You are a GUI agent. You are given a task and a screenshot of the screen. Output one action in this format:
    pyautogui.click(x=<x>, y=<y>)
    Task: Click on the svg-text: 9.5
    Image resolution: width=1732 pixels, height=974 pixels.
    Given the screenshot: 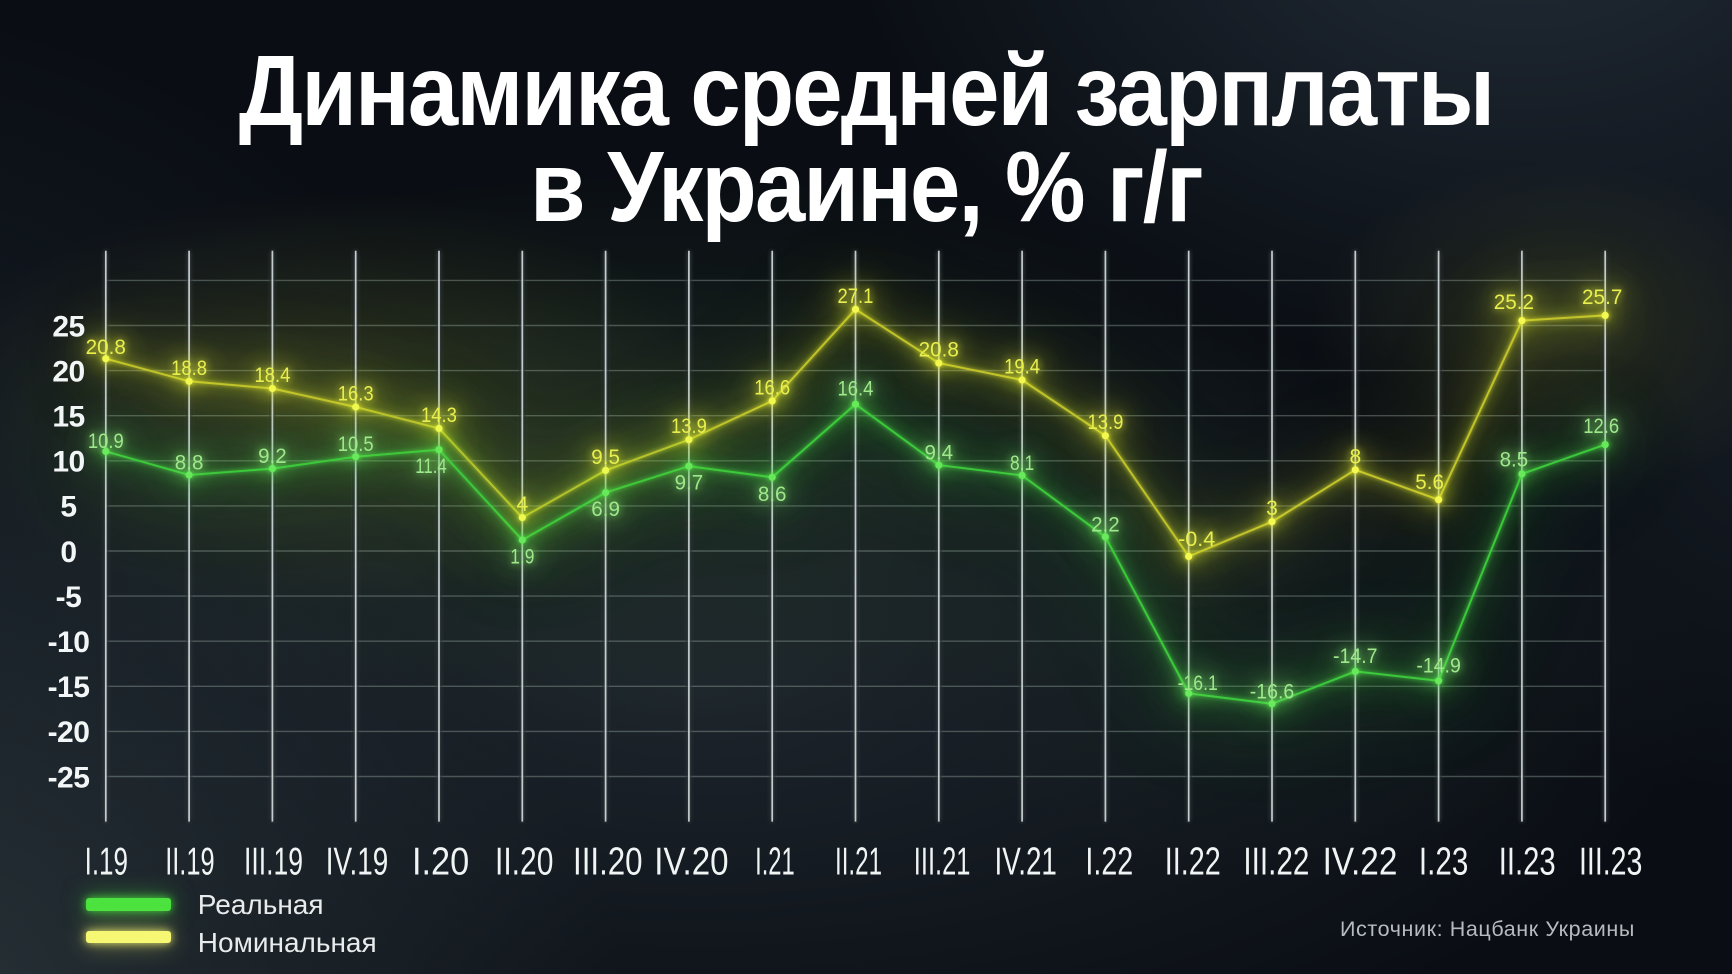 What is the action you would take?
    pyautogui.click(x=605, y=457)
    